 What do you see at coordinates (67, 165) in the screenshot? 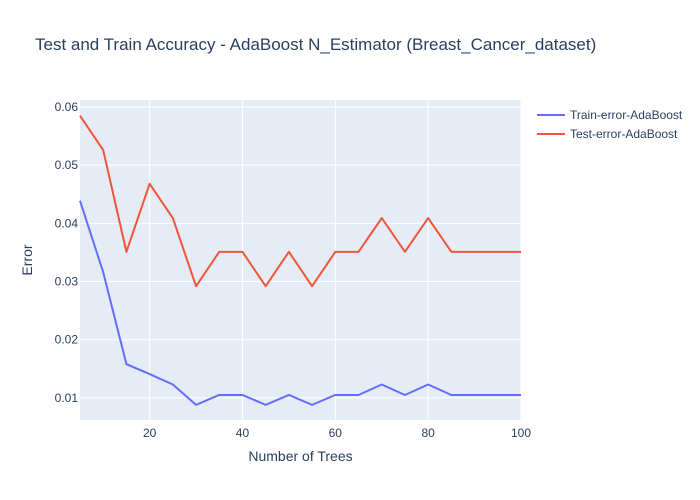
I see `y-tick-label: 0.05` at bounding box center [67, 165].